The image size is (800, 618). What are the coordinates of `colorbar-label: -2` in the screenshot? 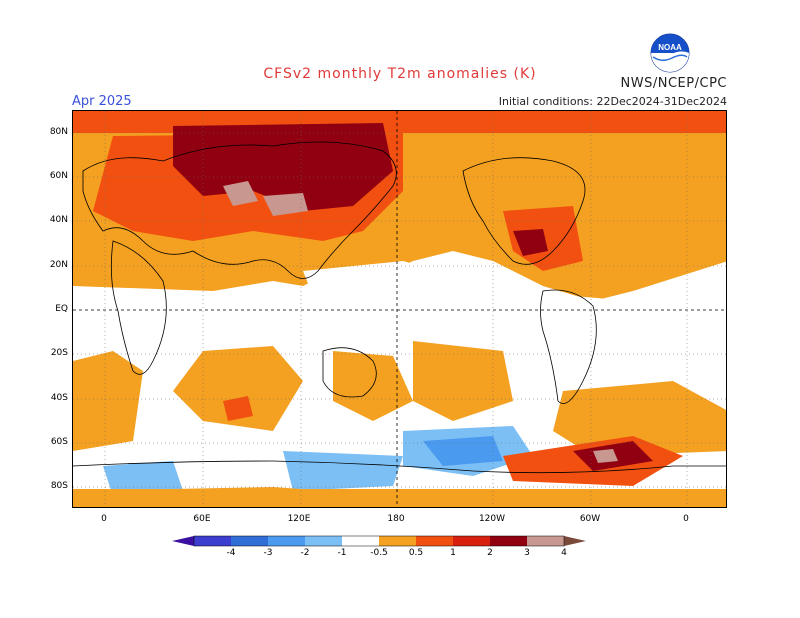 It's located at (305, 553).